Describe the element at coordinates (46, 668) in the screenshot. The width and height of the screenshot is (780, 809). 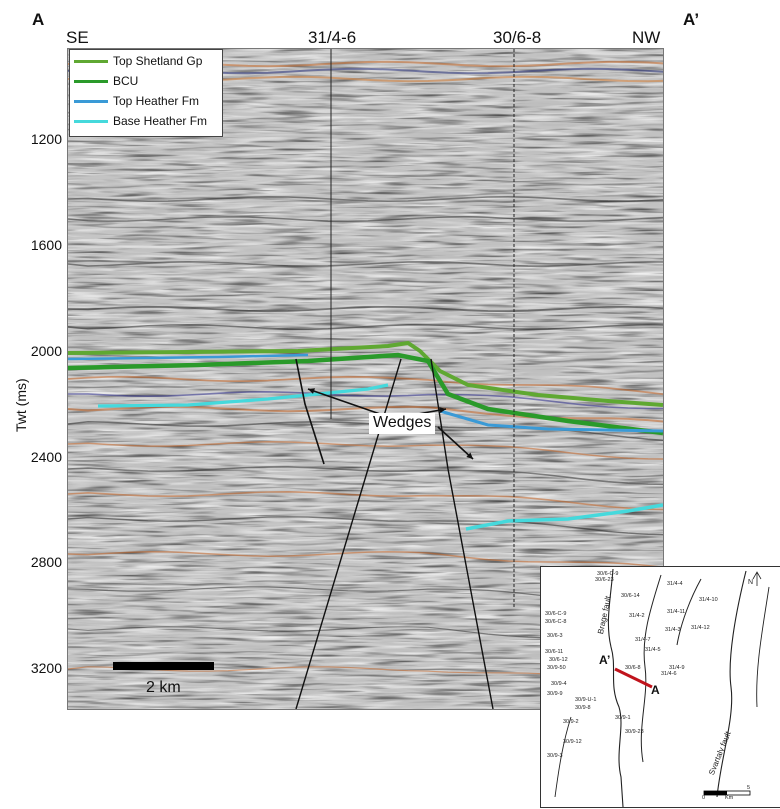
I see `y-tick-label: 3200` at that location.